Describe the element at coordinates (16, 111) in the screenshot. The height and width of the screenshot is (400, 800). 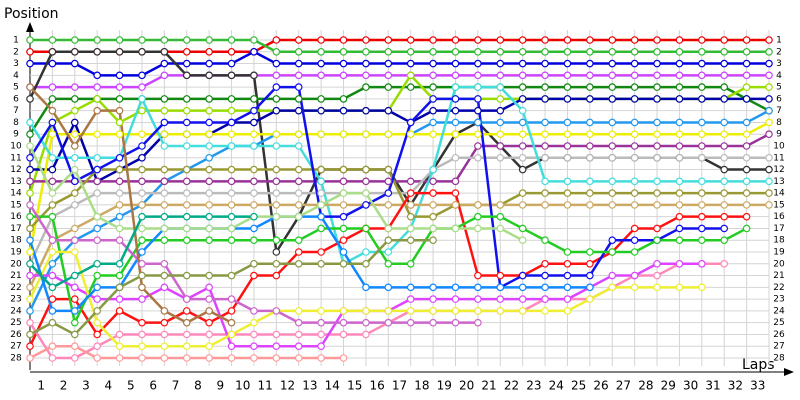
I see `y-tick-label: 7` at that location.